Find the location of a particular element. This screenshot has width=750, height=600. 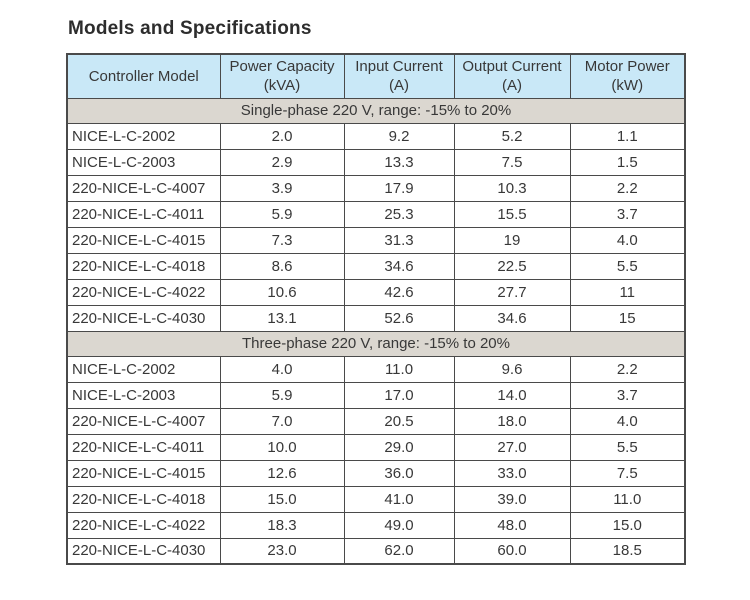

value-cell: 20.5 is located at coordinates (399, 421).